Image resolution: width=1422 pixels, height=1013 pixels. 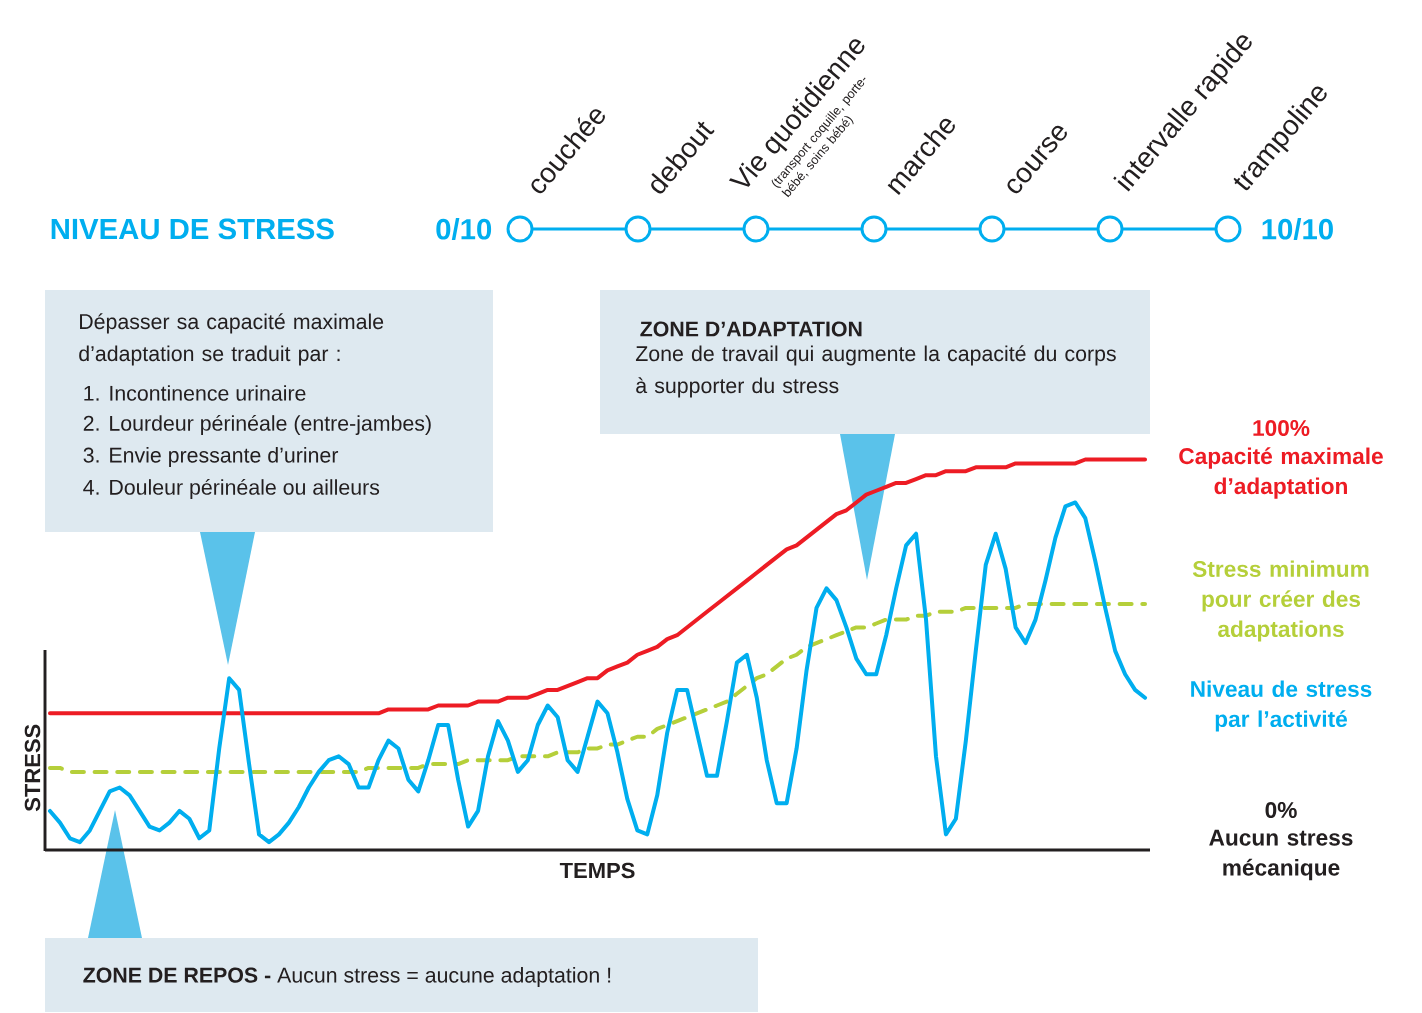 I want to click on text: ZONE DE REPOS - Aucun stress = aucune adaptation !, so click(x=347, y=977).